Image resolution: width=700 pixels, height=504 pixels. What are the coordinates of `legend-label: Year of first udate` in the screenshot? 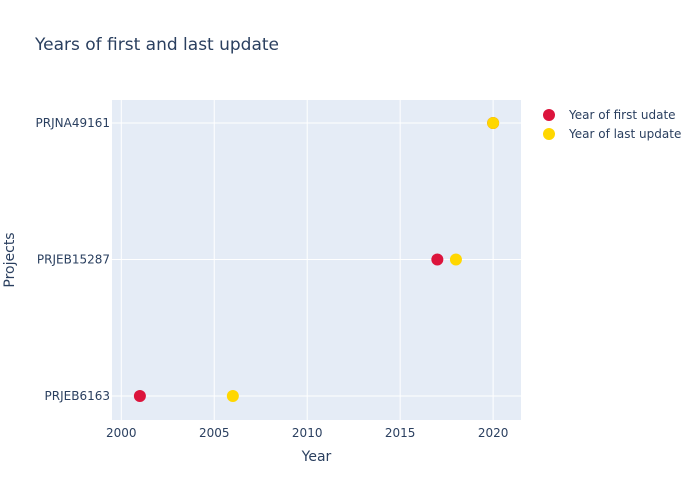 It's located at (622, 115).